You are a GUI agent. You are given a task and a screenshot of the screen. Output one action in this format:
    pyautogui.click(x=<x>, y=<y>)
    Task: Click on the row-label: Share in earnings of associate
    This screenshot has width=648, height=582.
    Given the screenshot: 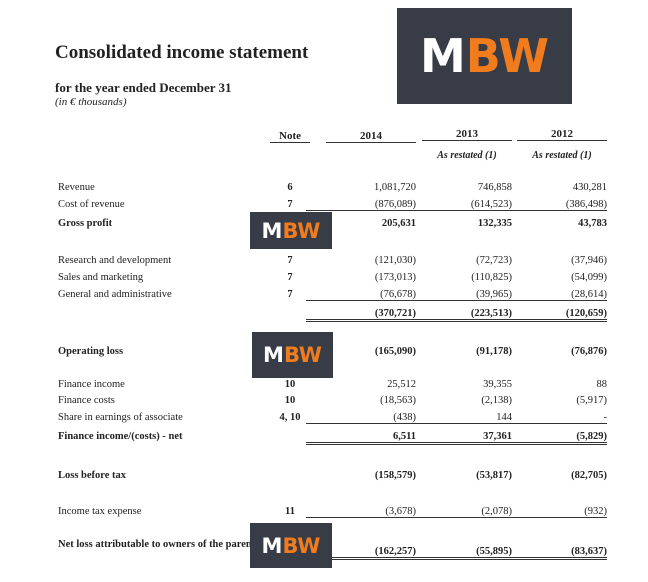 What is the action you would take?
    pyautogui.click(x=120, y=417)
    